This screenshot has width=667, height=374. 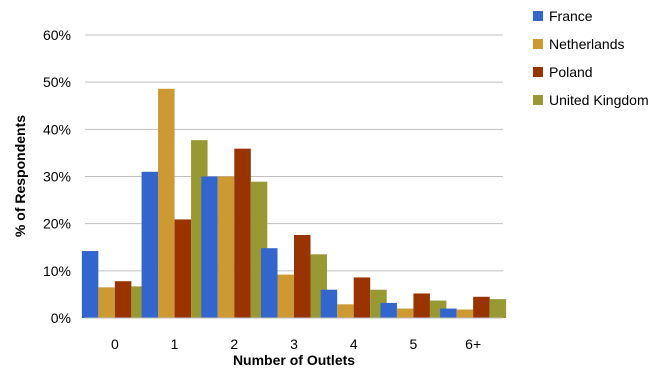 I want to click on x-tick-label: 3, so click(x=294, y=344).